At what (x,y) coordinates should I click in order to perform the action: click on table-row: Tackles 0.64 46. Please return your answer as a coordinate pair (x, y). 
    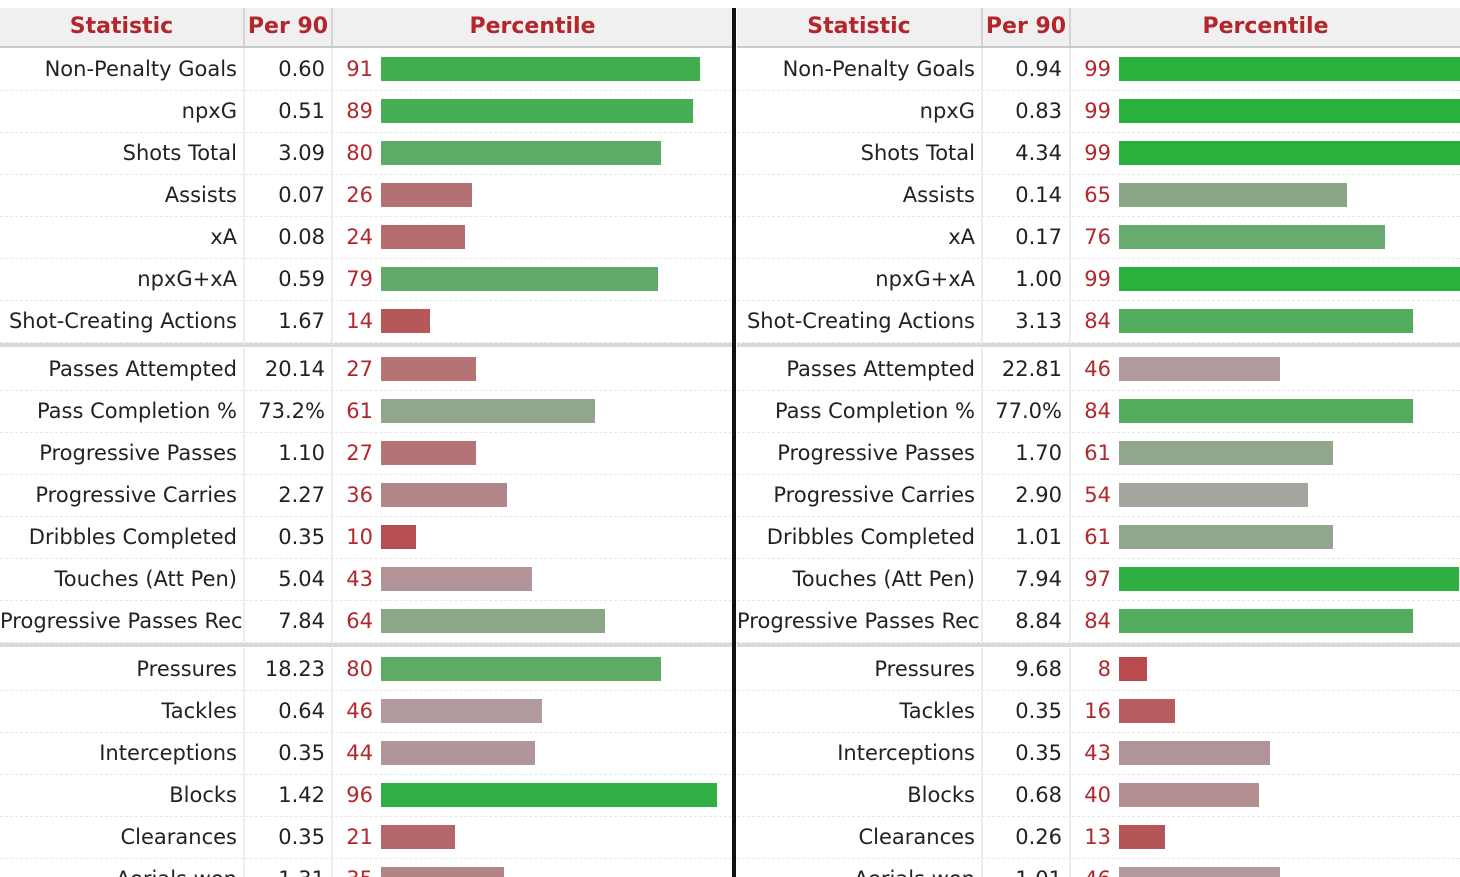
    Looking at the image, I should click on (366, 711).